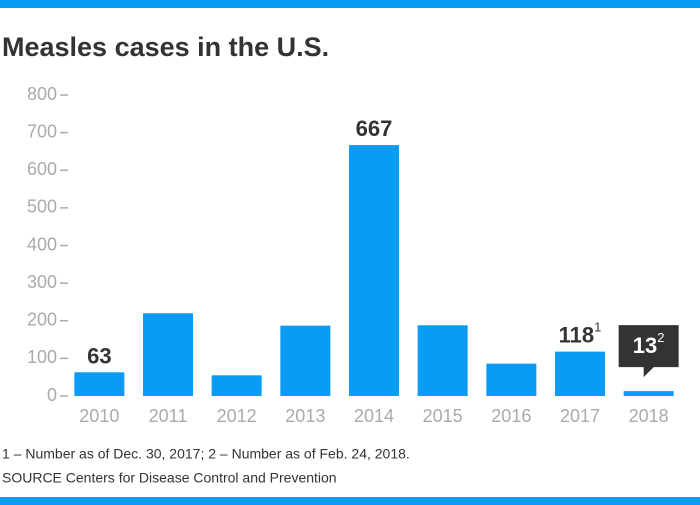 This screenshot has width=700, height=505. What do you see at coordinates (42, 357) in the screenshot?
I see `y-tick-label: 100` at bounding box center [42, 357].